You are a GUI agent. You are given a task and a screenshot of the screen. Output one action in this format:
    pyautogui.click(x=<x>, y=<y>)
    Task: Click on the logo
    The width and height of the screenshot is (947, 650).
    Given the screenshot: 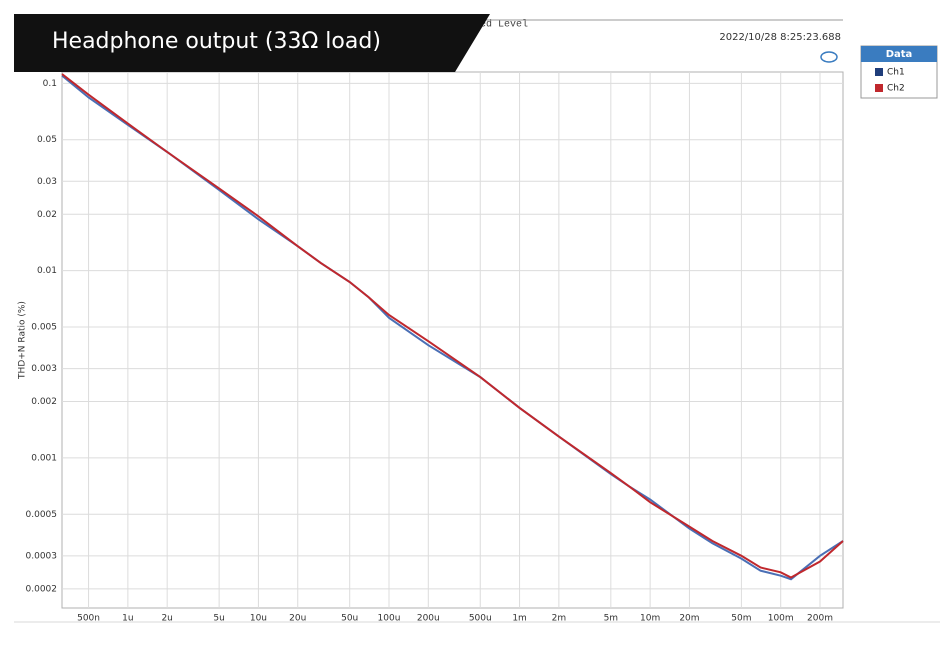 What is the action you would take?
    pyautogui.click(x=829, y=57)
    